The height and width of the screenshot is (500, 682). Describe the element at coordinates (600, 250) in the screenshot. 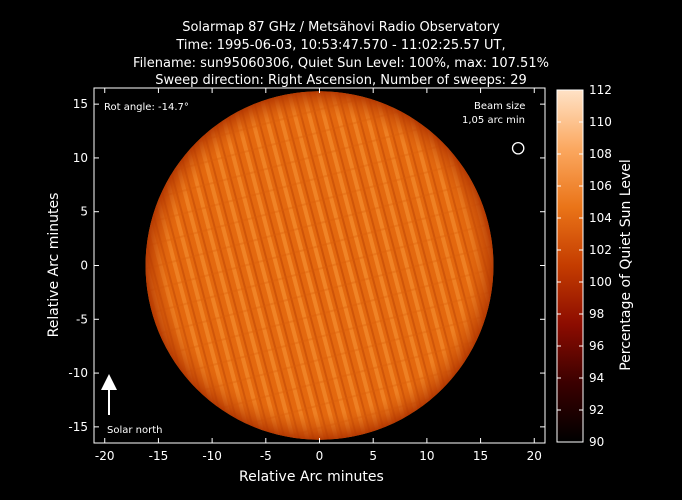

I see `colorbar-tick-label: 102` at that location.